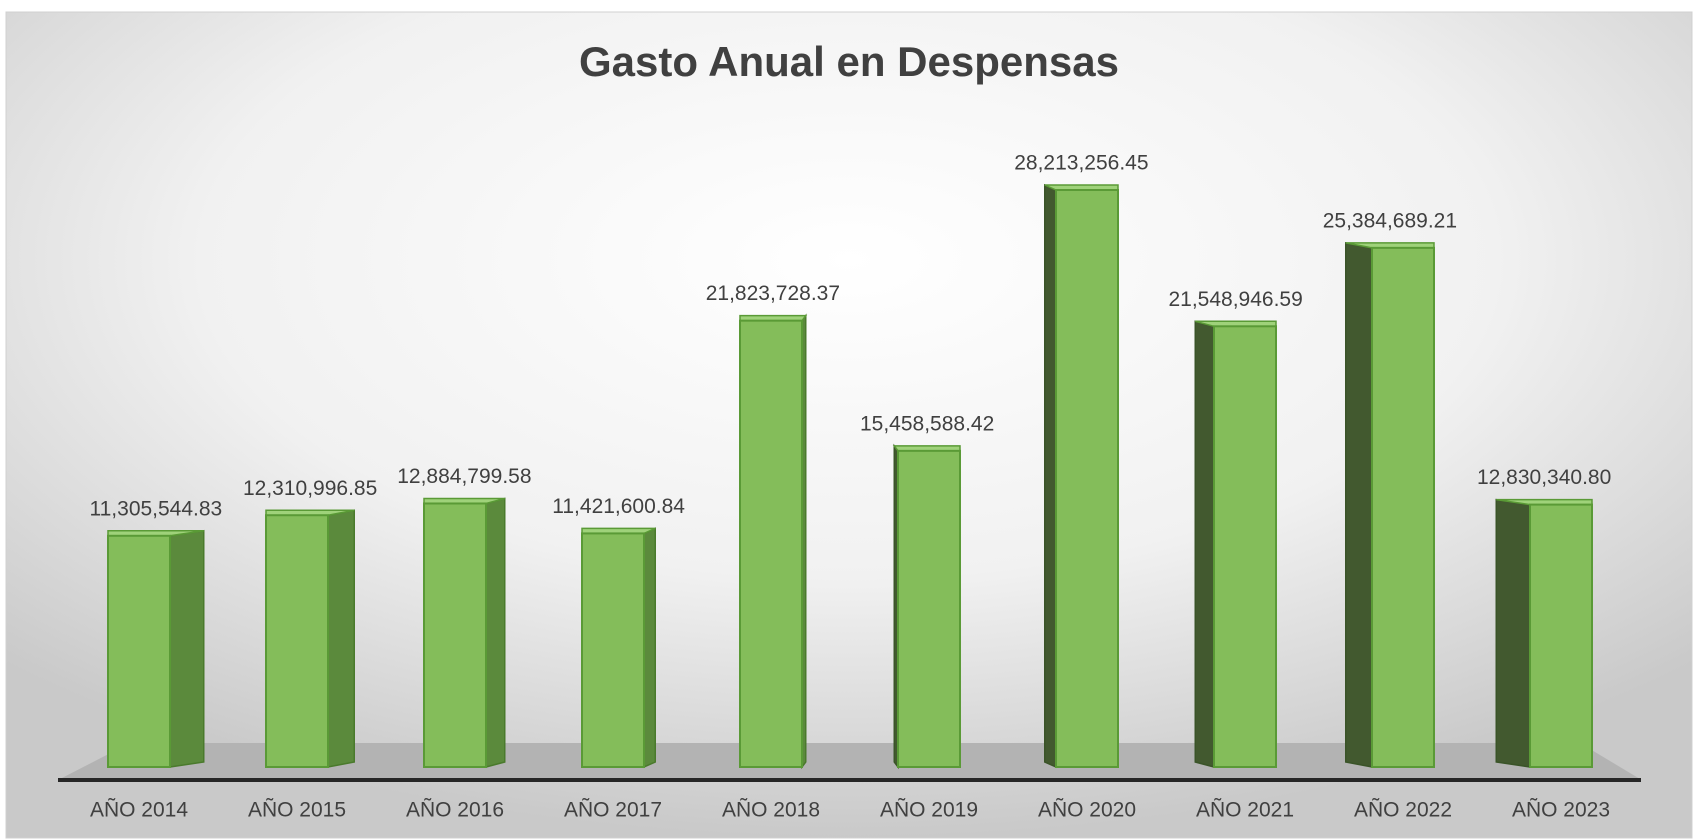  I want to click on value-label: 28,213,256.45, so click(1081, 163).